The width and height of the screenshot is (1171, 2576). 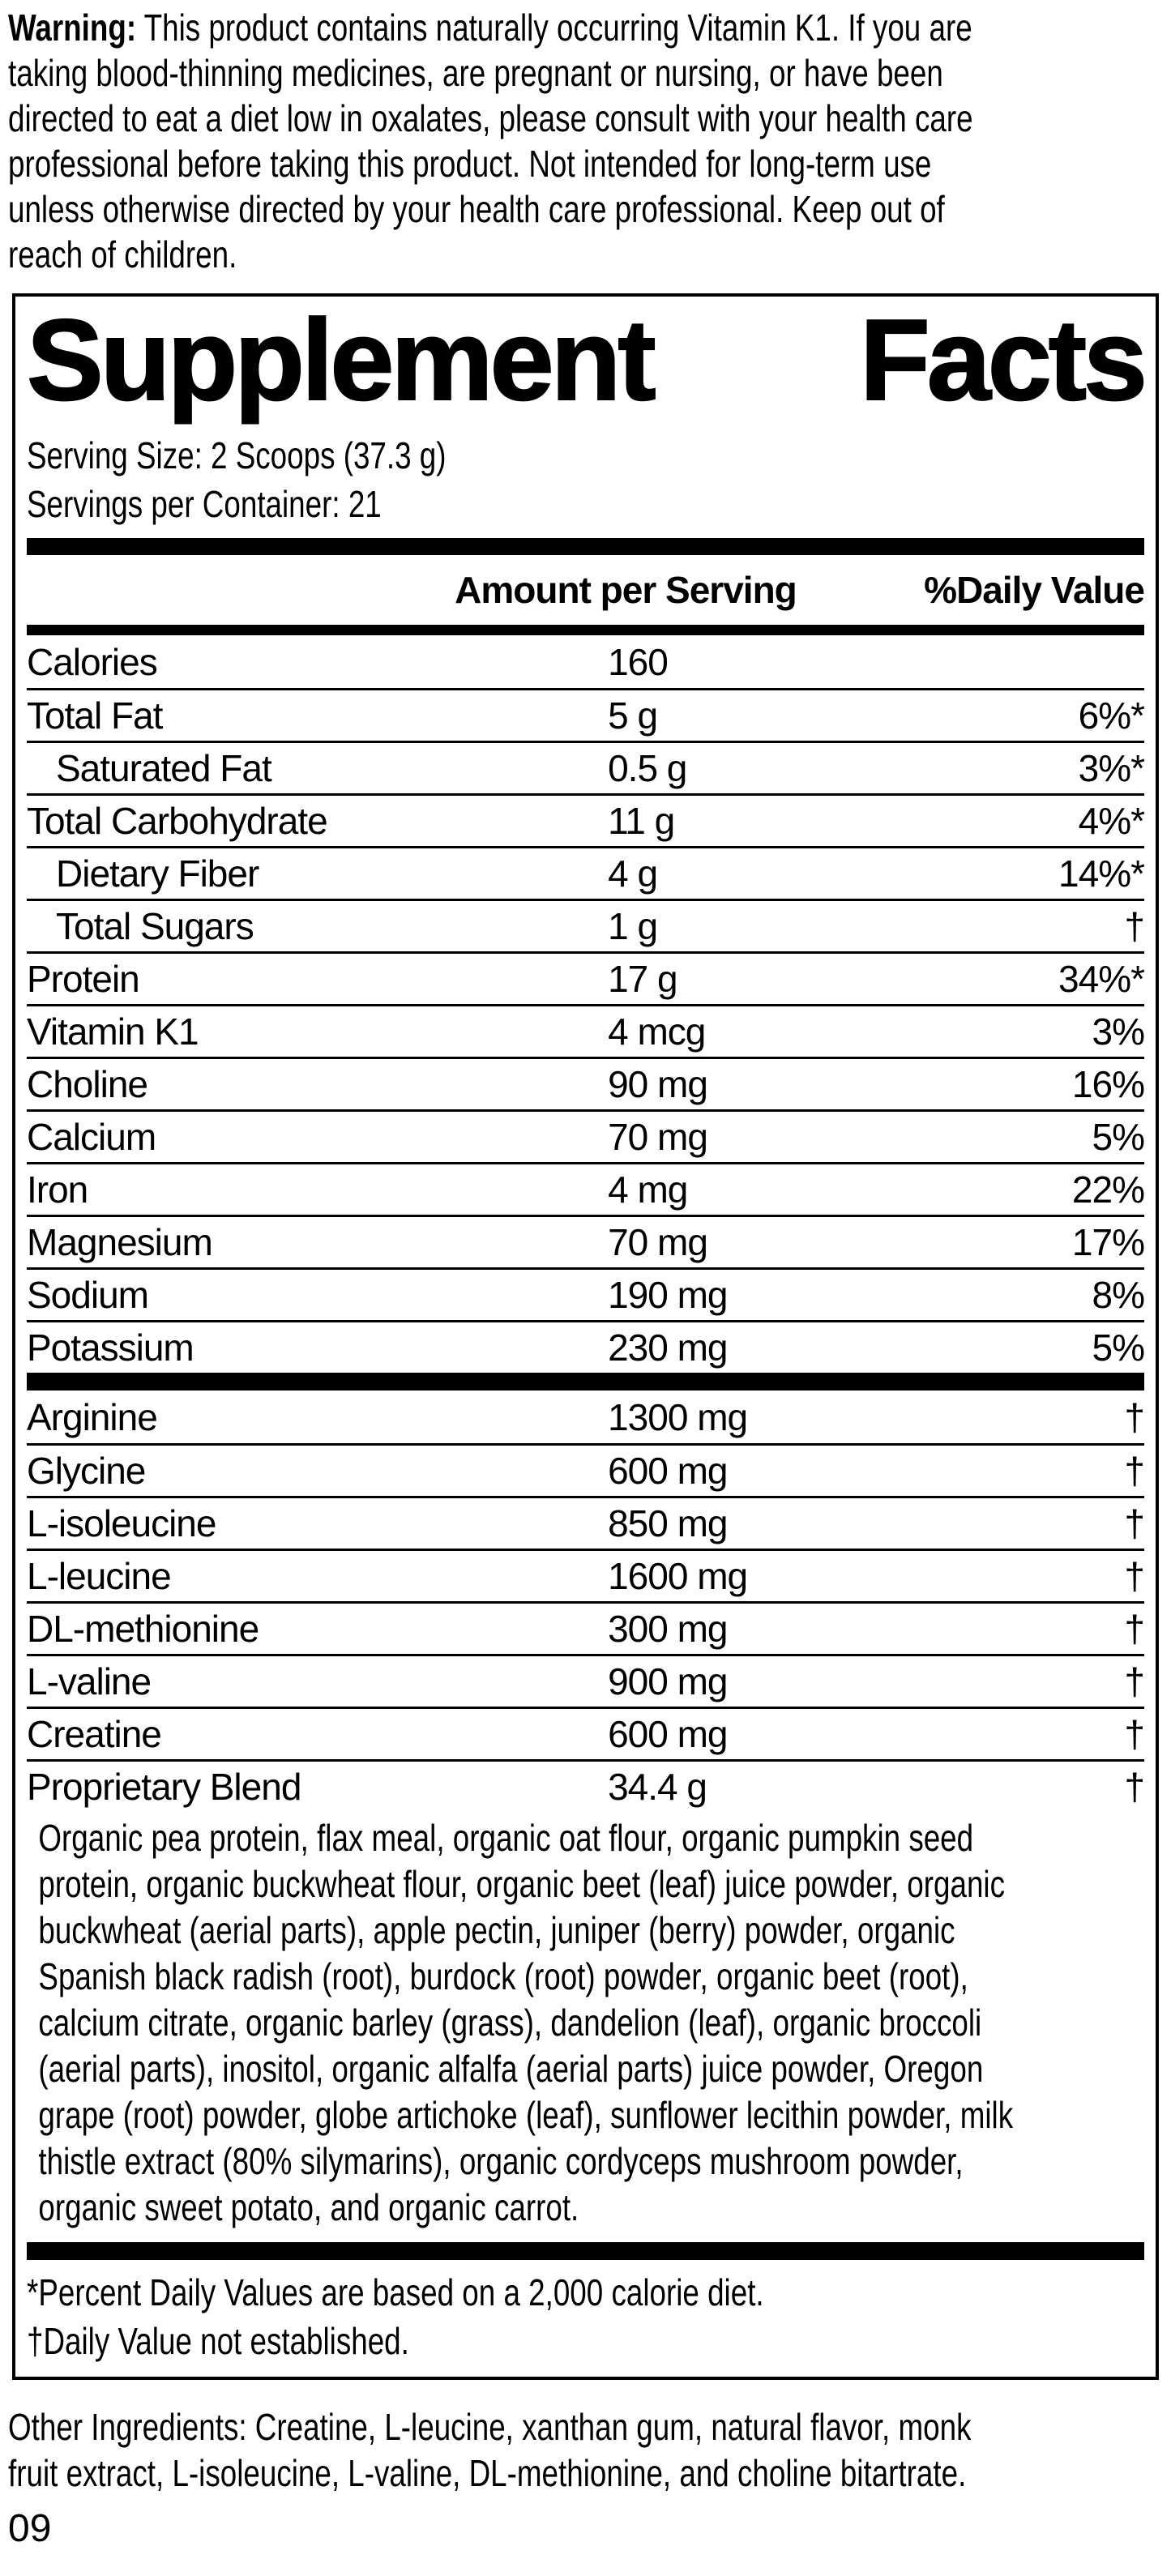 What do you see at coordinates (668, 1629) in the screenshot?
I see `nutrient-amount: 300 mg` at bounding box center [668, 1629].